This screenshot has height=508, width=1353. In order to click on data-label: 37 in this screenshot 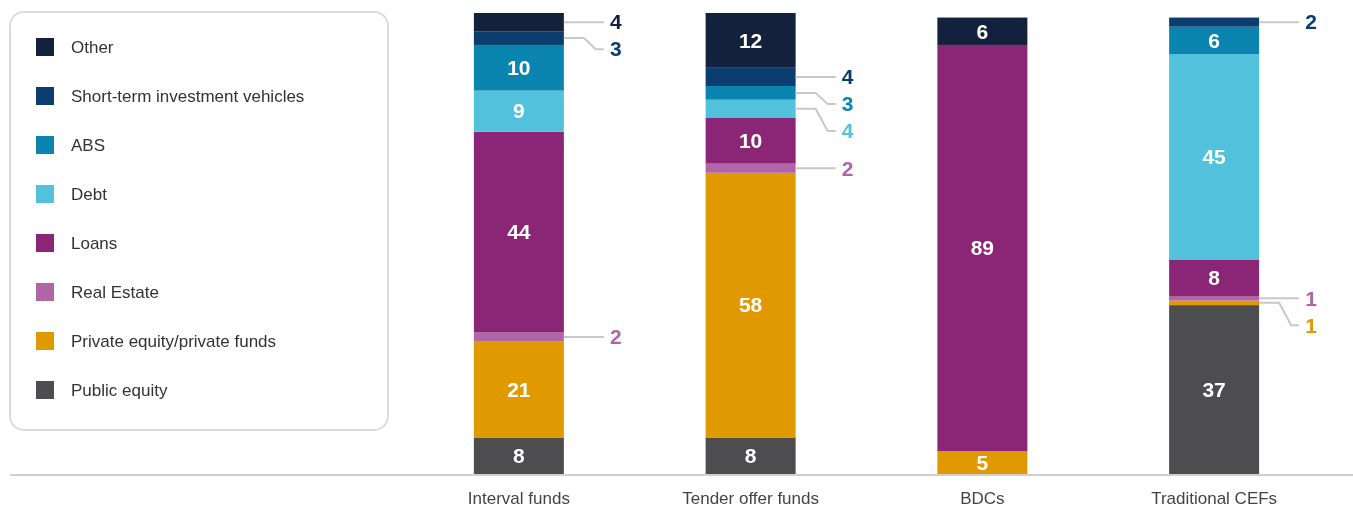, I will do `click(1214, 389)`.